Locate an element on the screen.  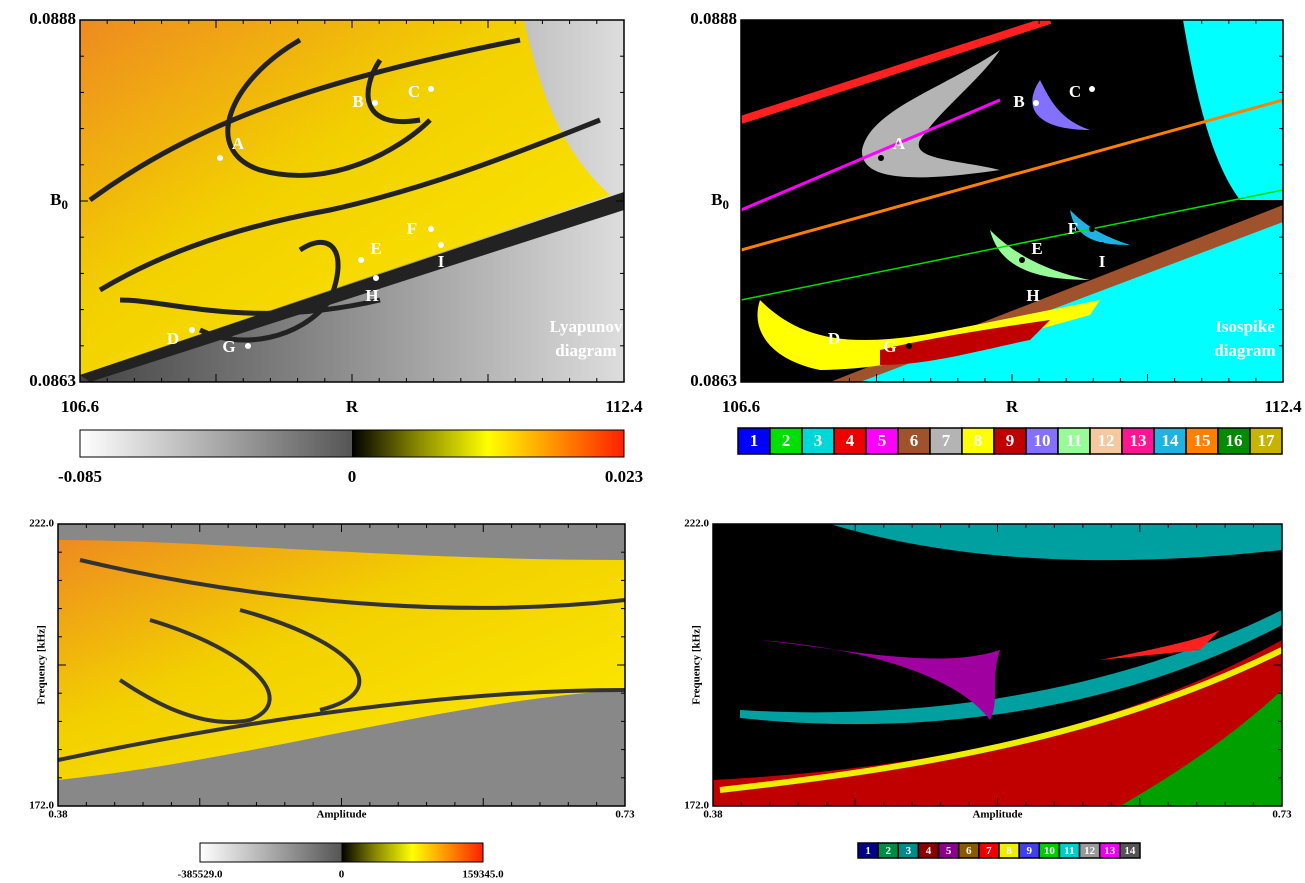
point-label: E is located at coordinates (1036, 248).